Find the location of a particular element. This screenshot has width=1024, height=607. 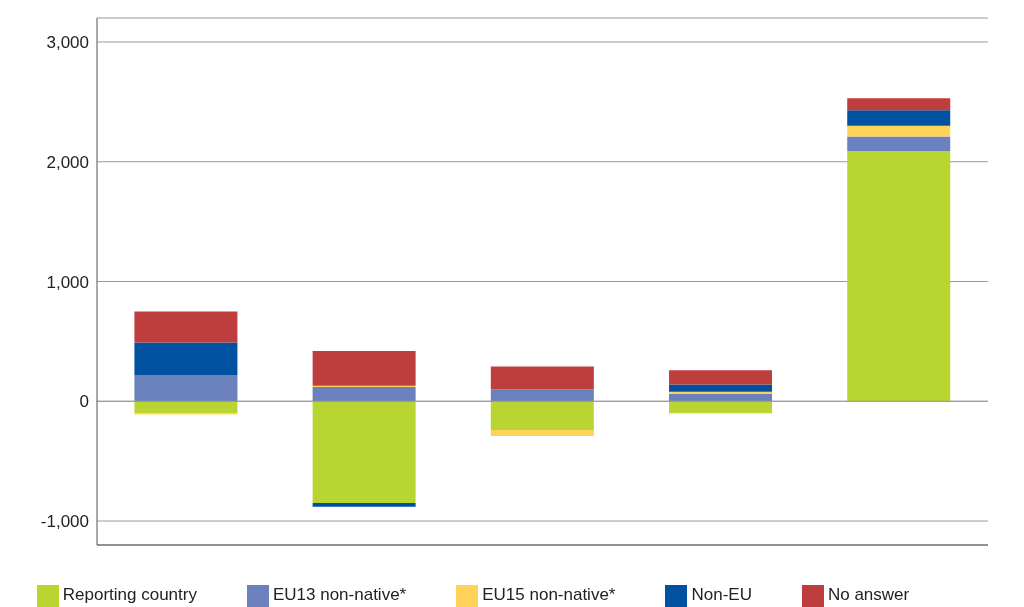

y-tick-label: -1,000 is located at coordinates (64, 522).